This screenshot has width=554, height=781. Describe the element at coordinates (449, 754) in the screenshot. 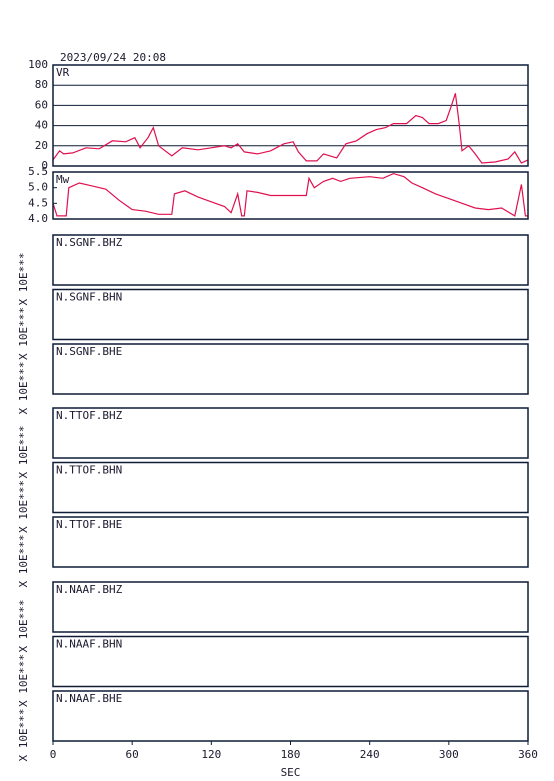

I see `x-tick-label: 300` at that location.